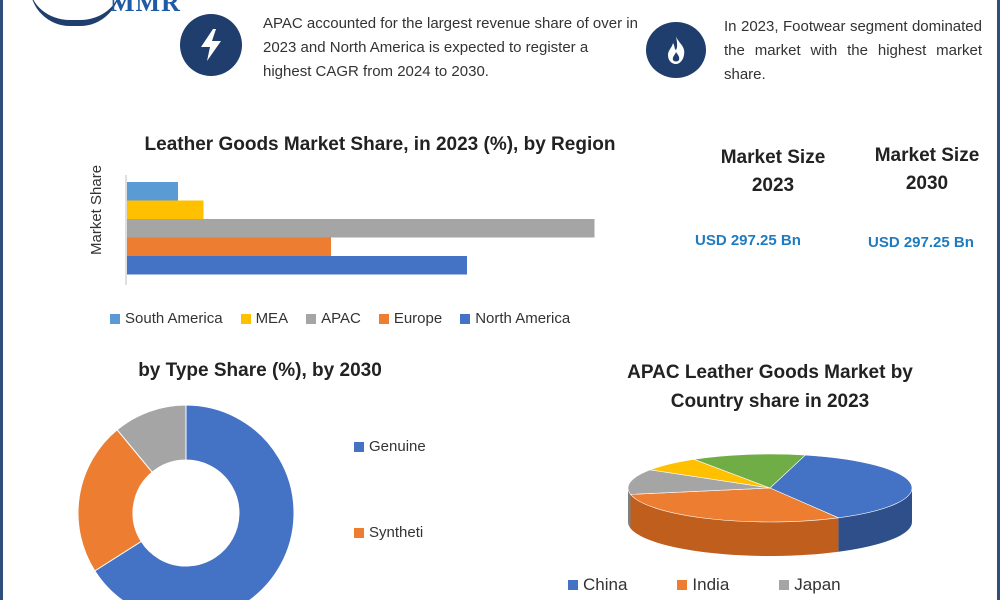 This screenshot has height=600, width=1000. I want to click on legend-label-genuine: Genuine, so click(397, 446).